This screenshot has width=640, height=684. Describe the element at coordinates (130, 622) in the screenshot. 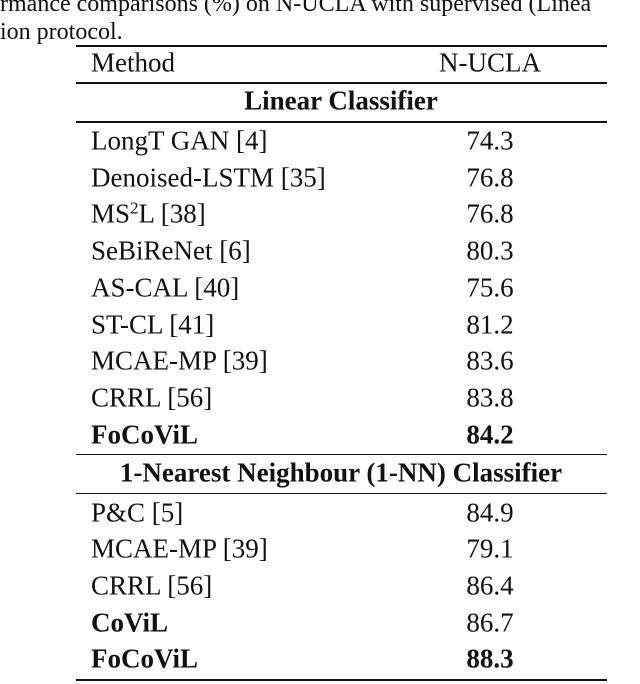

I see `method-cell: CoViL` at that location.